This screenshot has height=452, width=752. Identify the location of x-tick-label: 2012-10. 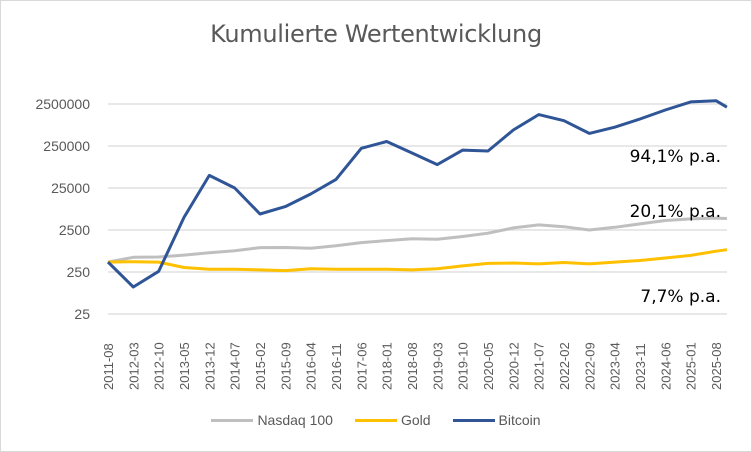
(159, 366).